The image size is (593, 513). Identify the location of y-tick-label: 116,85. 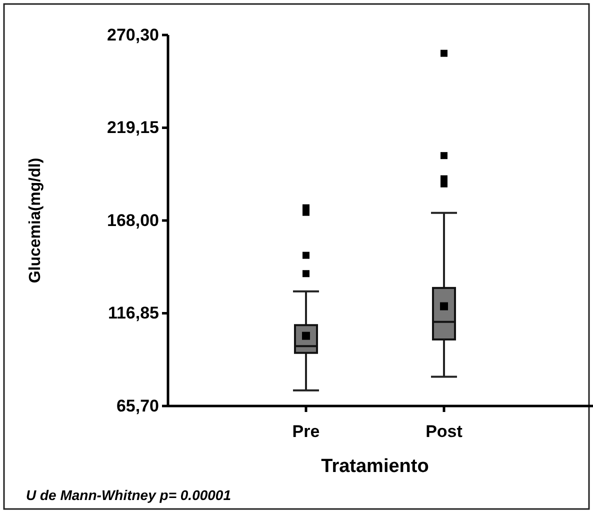
(133, 313).